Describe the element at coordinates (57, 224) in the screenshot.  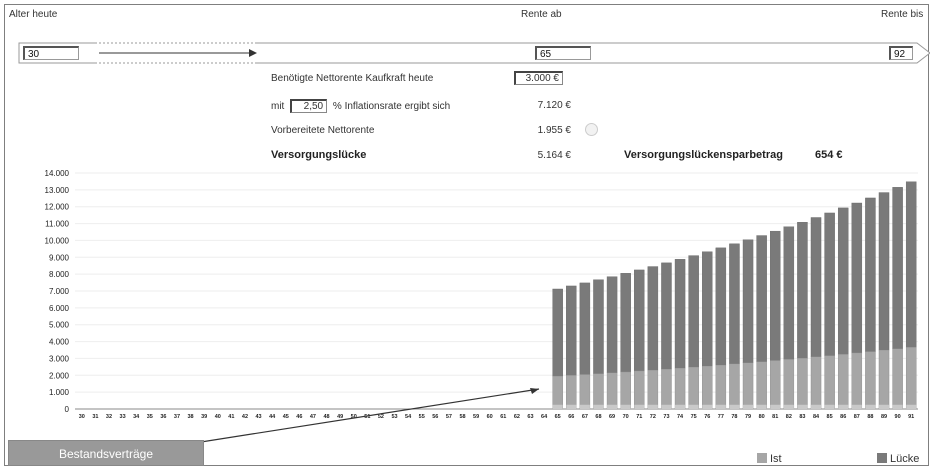
I see `y-tick-label: 11.000` at that location.